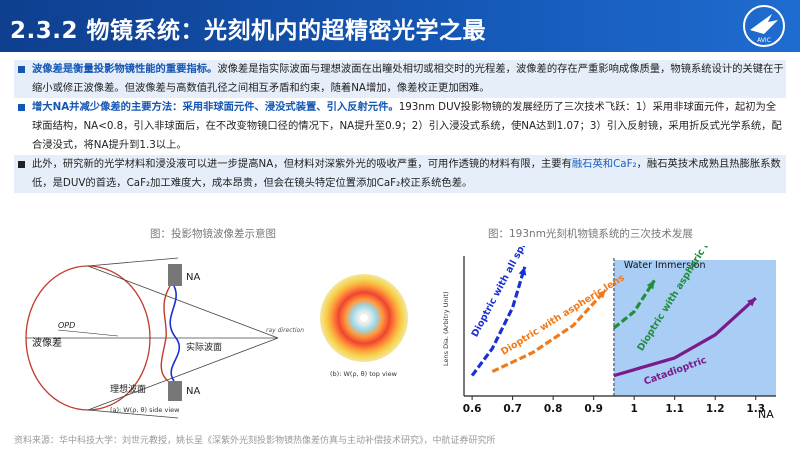  What do you see at coordinates (183, 302) in the screenshot?
I see `ray-top` at bounding box center [183, 302].